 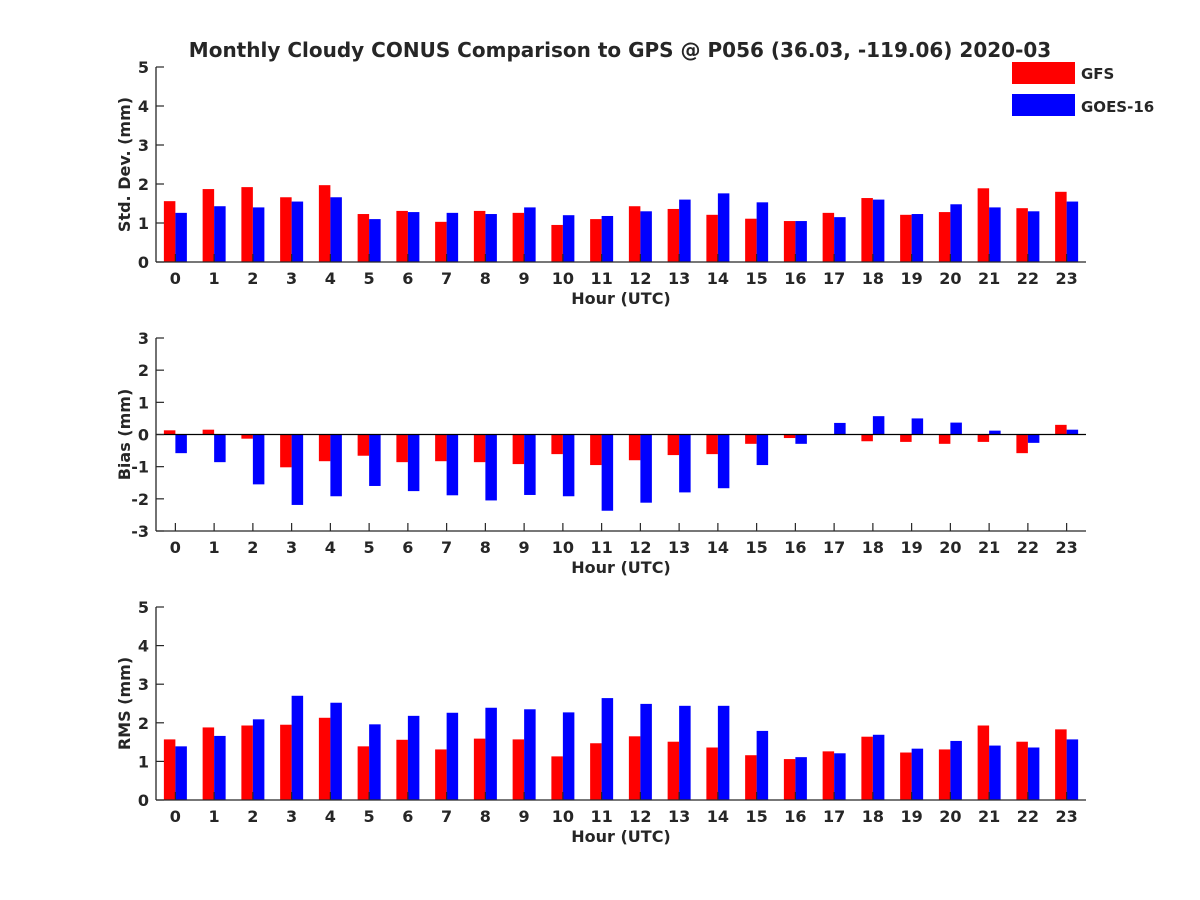 What do you see at coordinates (1117, 107) in the screenshot?
I see `legend-label-goes16: GOES-16` at bounding box center [1117, 107].